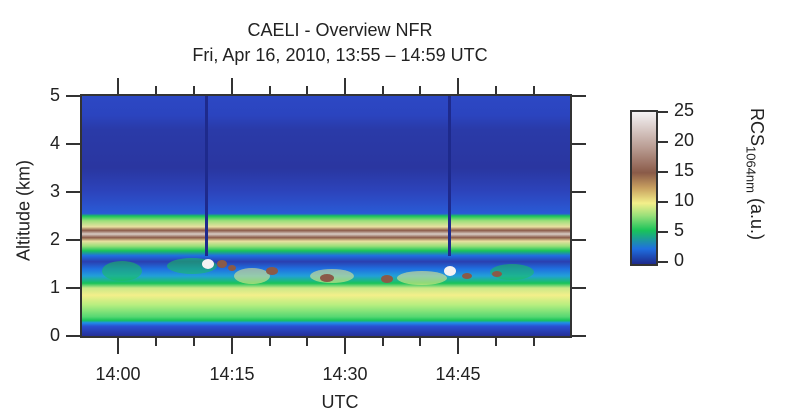  I want to click on x-tick-label: 14:30, so click(345, 374).